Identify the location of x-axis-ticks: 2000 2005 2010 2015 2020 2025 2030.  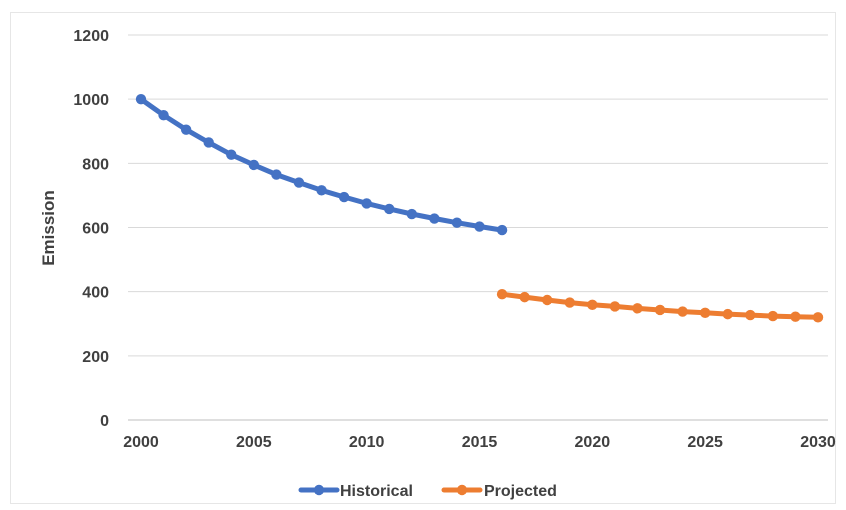
(479, 442).